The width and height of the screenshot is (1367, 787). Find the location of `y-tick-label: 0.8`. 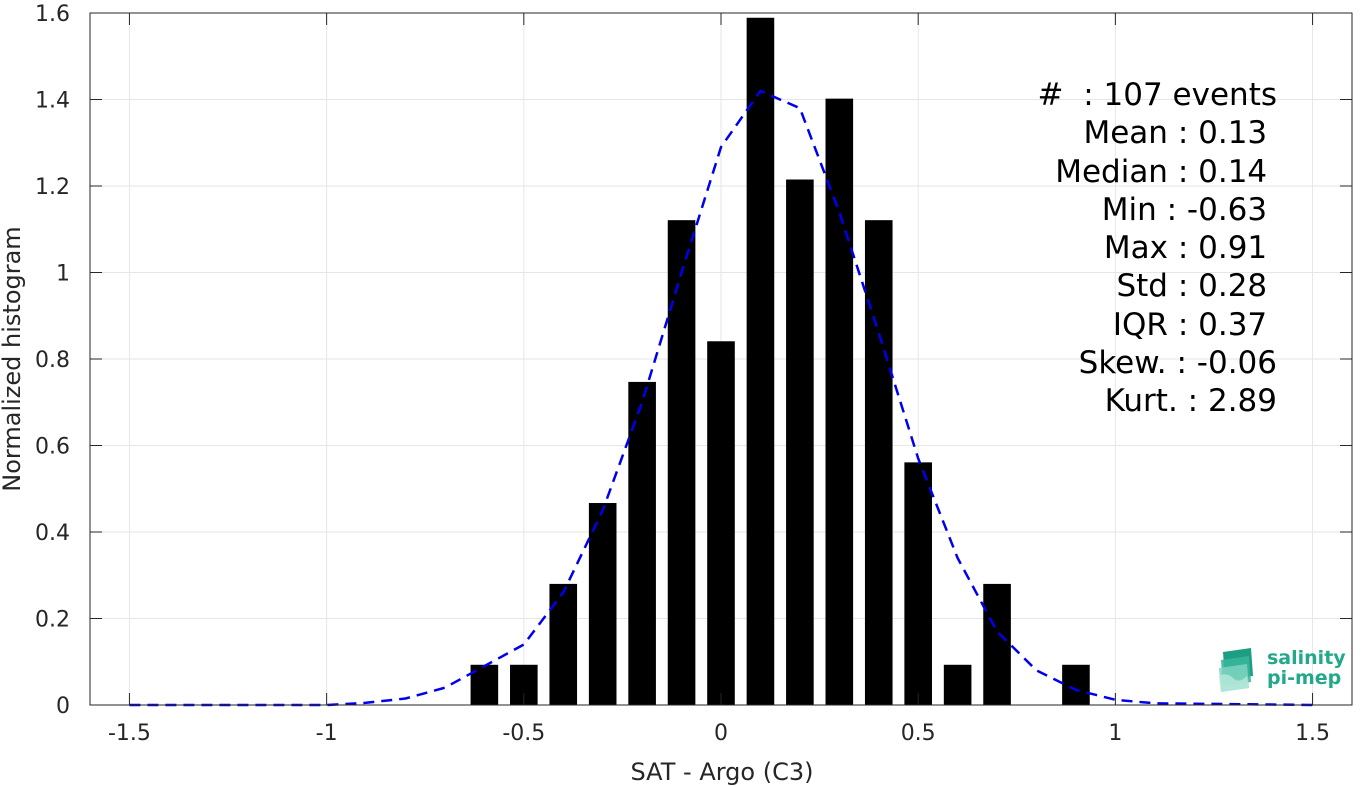

y-tick-label: 0.8 is located at coordinates (52, 360).